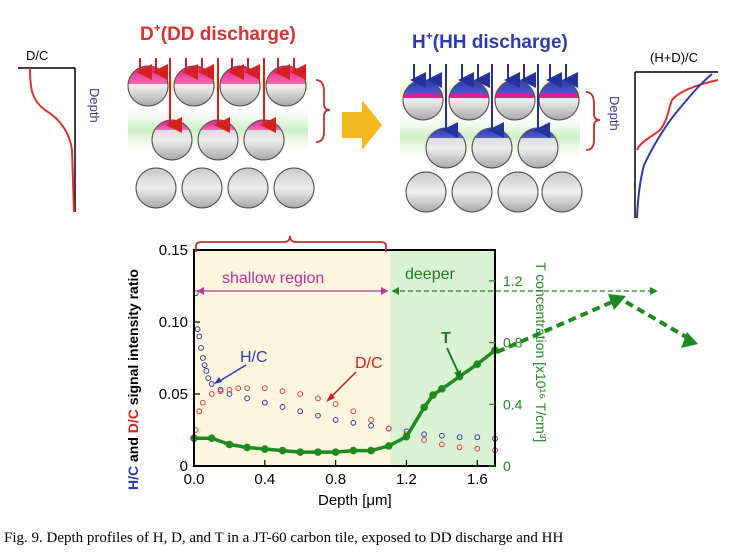 The image size is (754, 552). I want to click on shallow-brace, so click(291, 243).